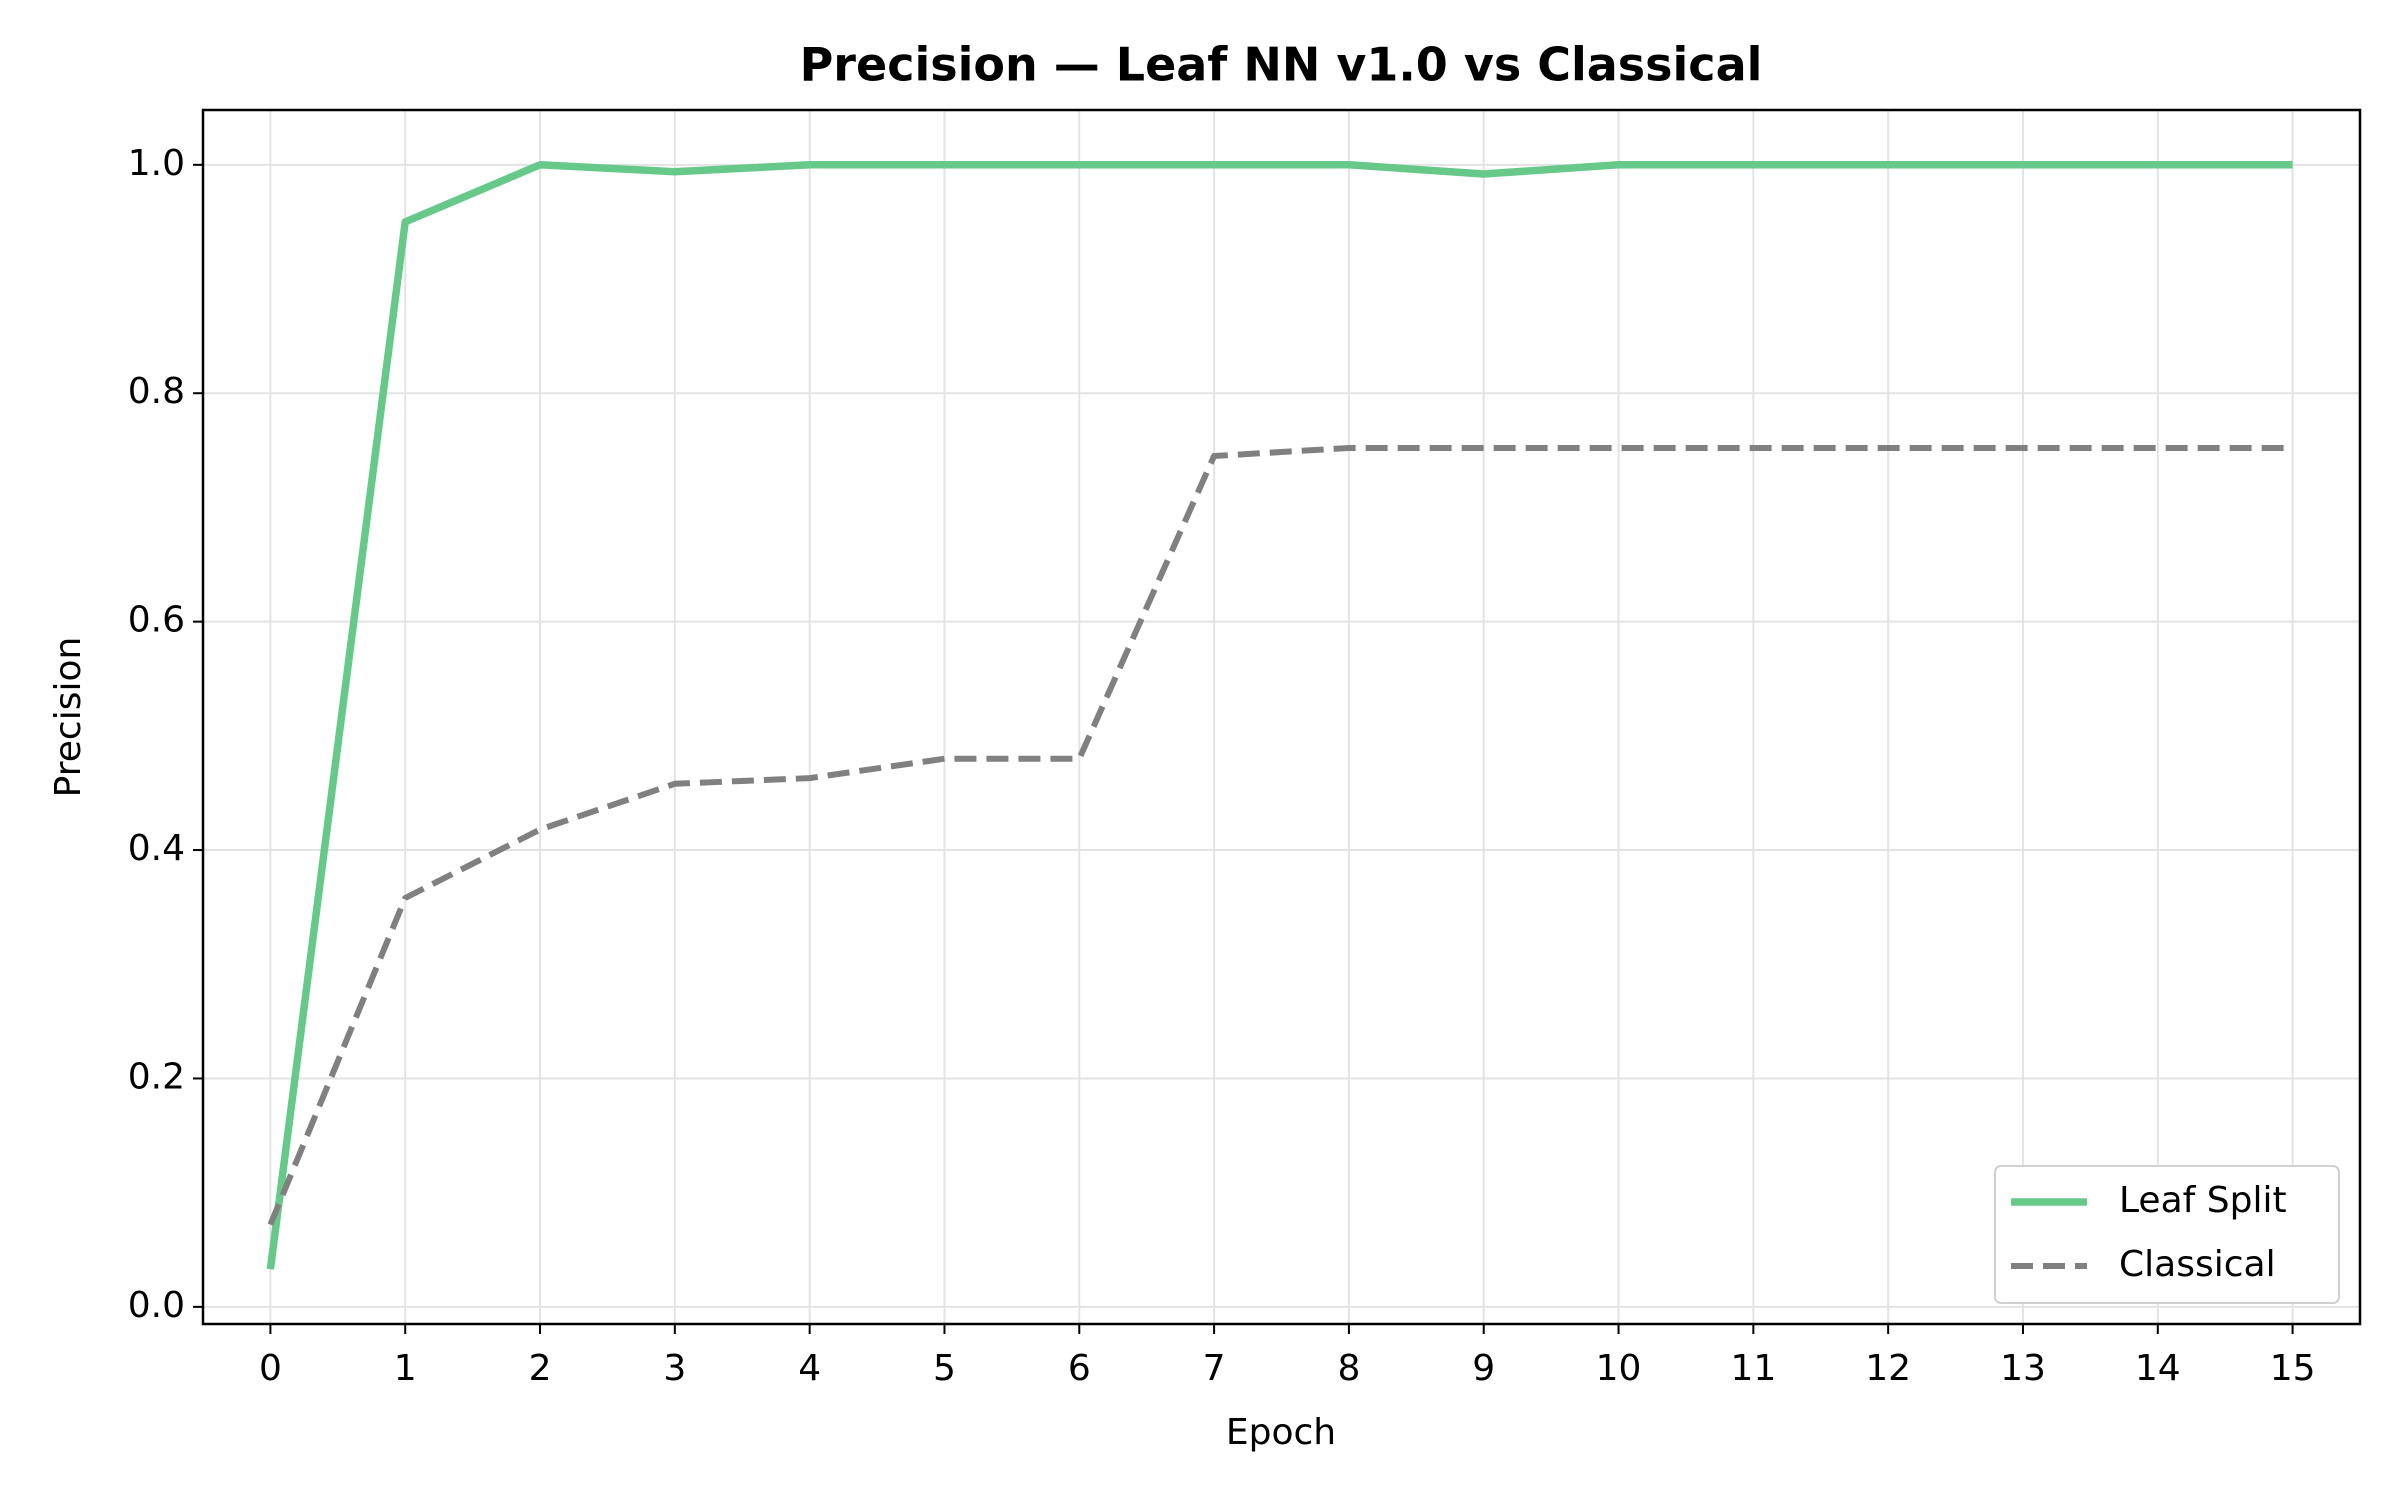 This screenshot has width=2400, height=1500. I want to click on x-tick-label: 10, so click(1619, 1368).